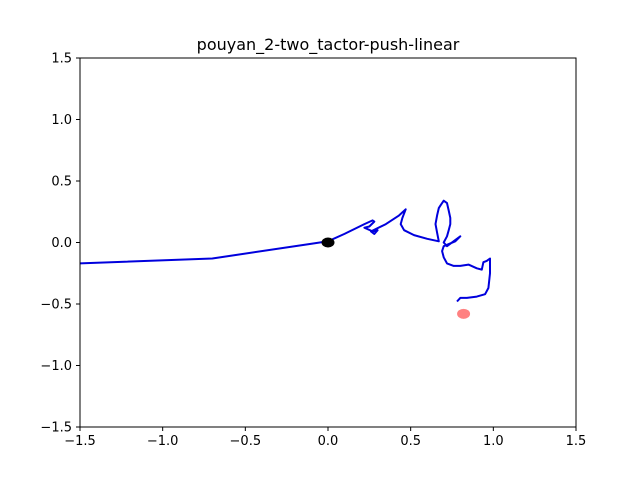 The image size is (640, 480). I want to click on x-tick-label: 1.5, so click(576, 441).